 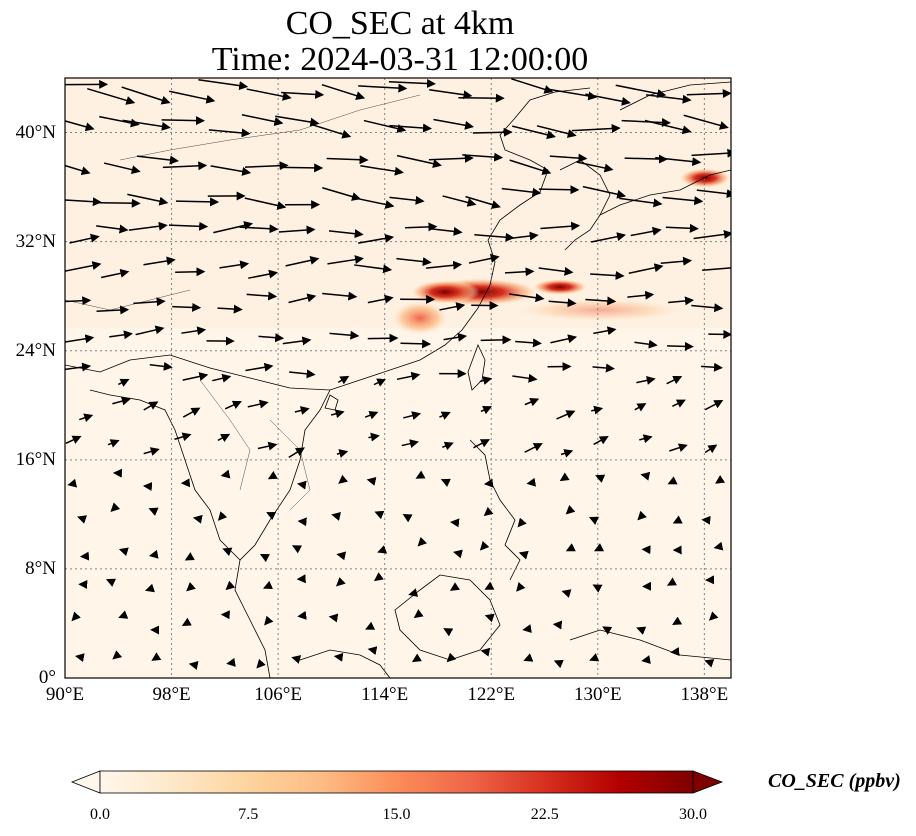 What do you see at coordinates (400, 23) in the screenshot?
I see `map-title-line1: CO_SEC at 4km` at bounding box center [400, 23].